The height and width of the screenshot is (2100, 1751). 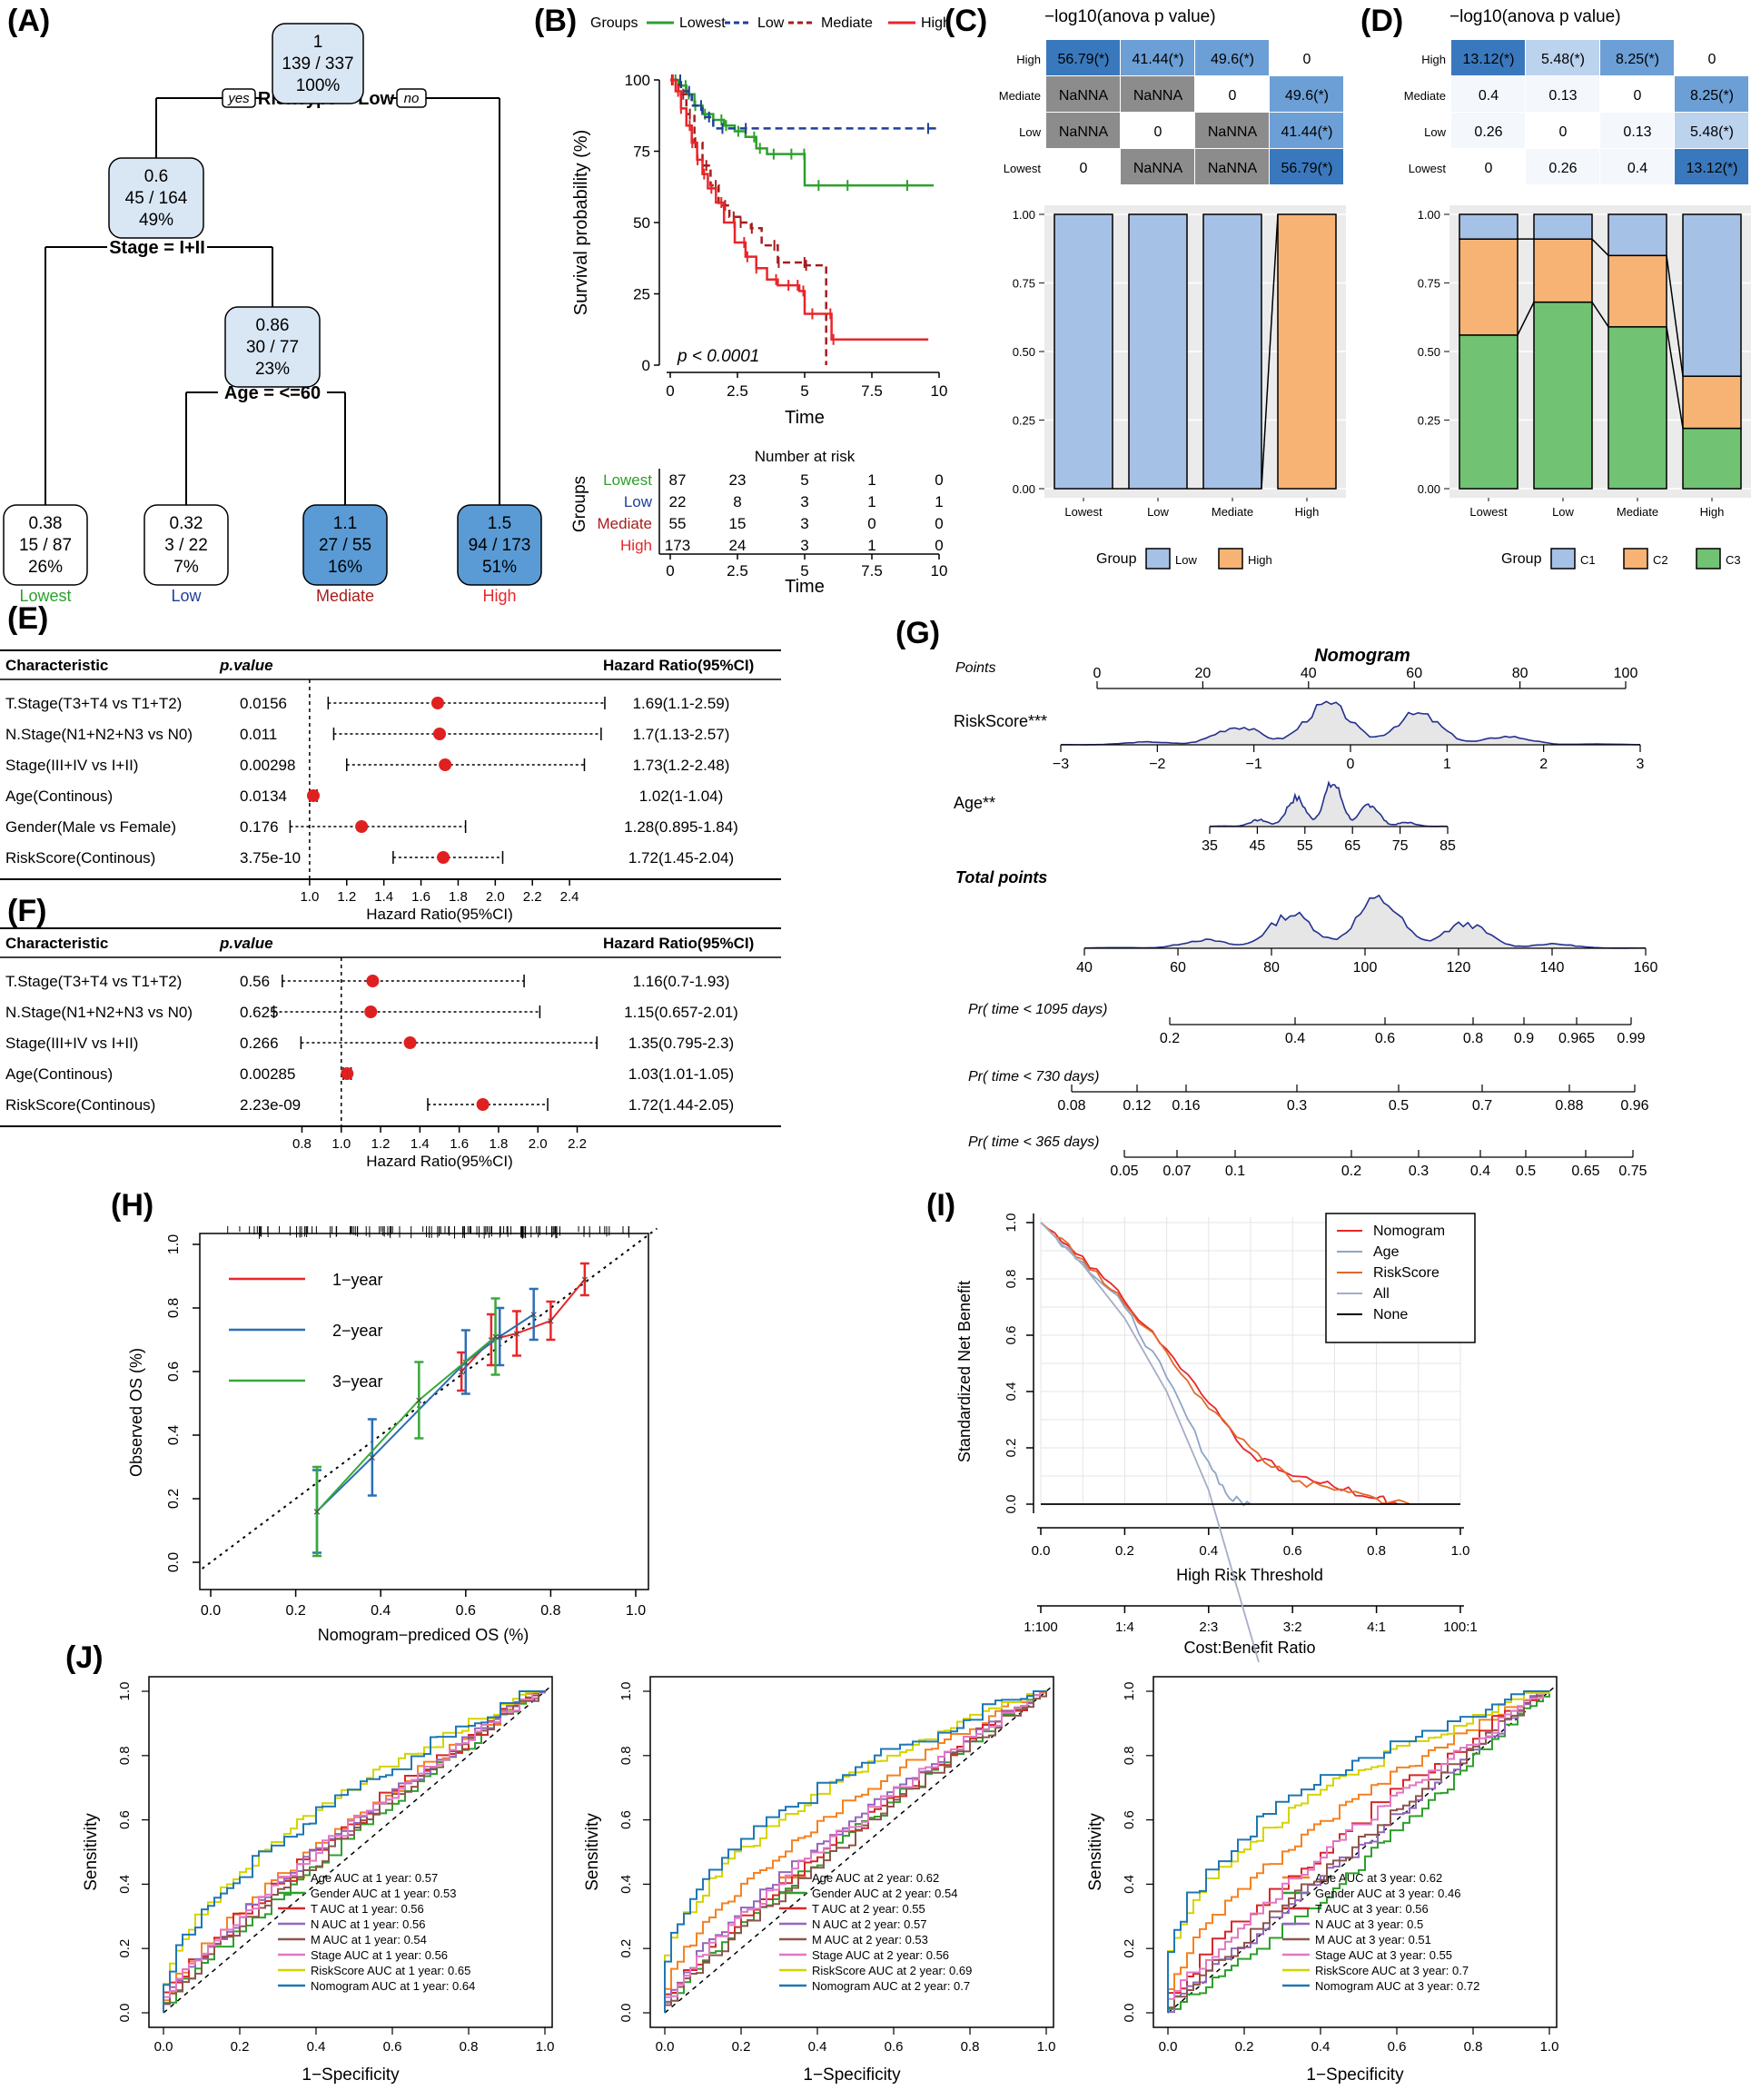 I want to click on calib-xtick-label: 0.6, so click(x=466, y=1611).